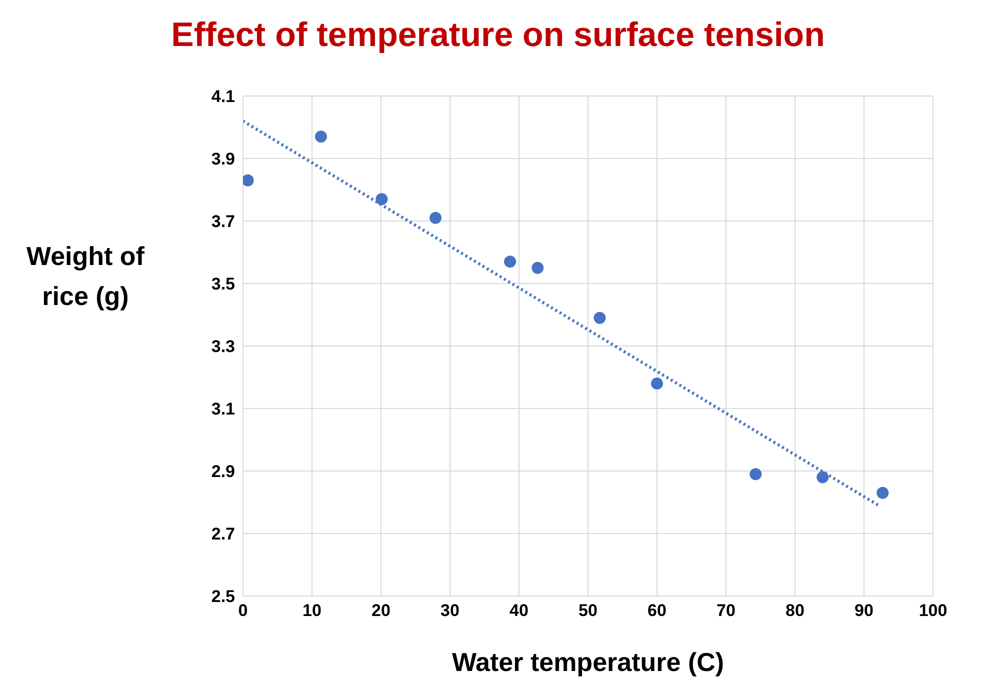 This screenshot has height=694, width=998. Describe the element at coordinates (657, 610) in the screenshot. I see `x-tick-label: 60` at that location.